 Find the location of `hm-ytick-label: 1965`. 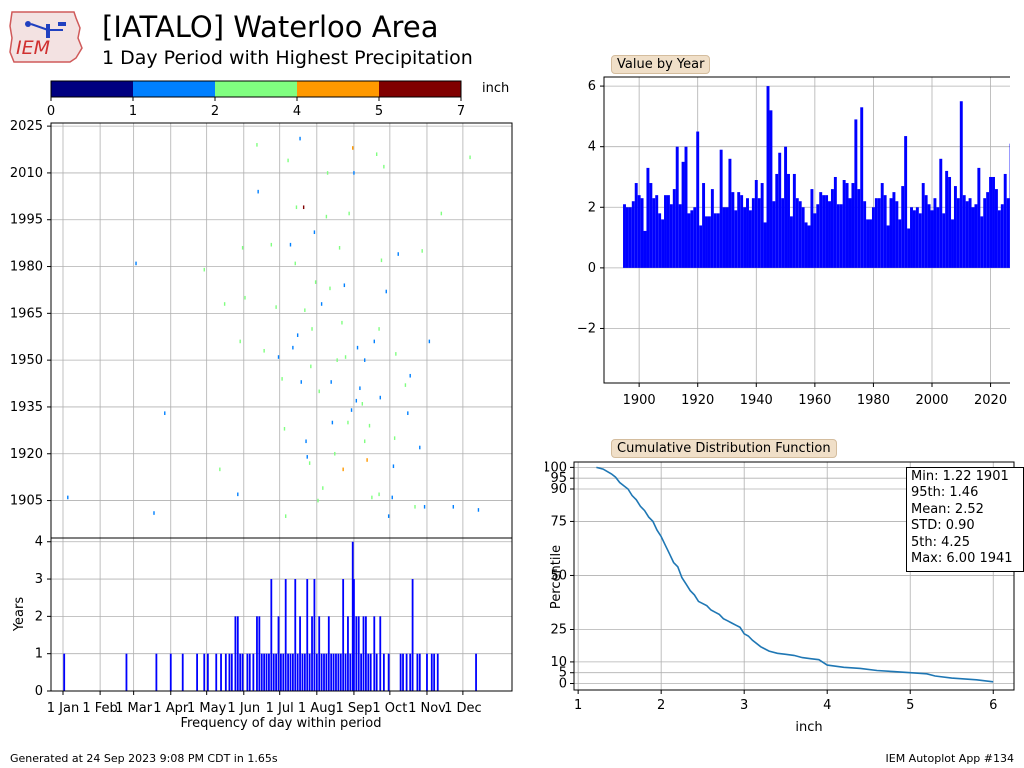

hm-ytick-label: 1965 is located at coordinates (26, 313).